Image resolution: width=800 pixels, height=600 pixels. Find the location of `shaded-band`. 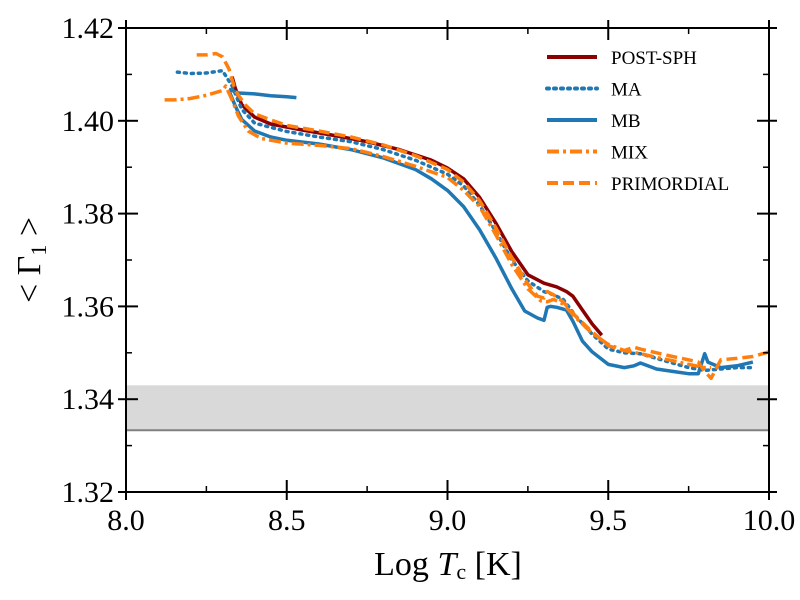

shaded-band is located at coordinates (447, 408).